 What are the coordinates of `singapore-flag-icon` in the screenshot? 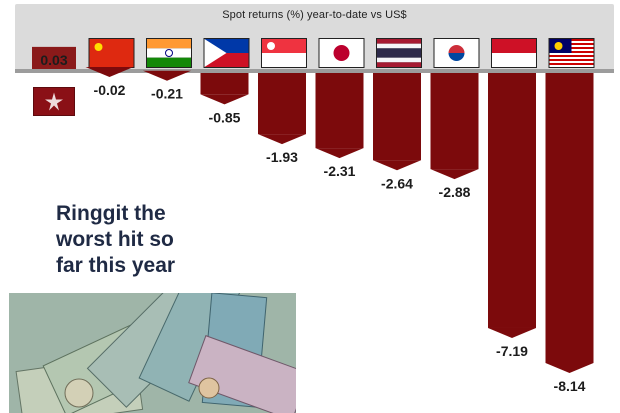 It's located at (284, 53).